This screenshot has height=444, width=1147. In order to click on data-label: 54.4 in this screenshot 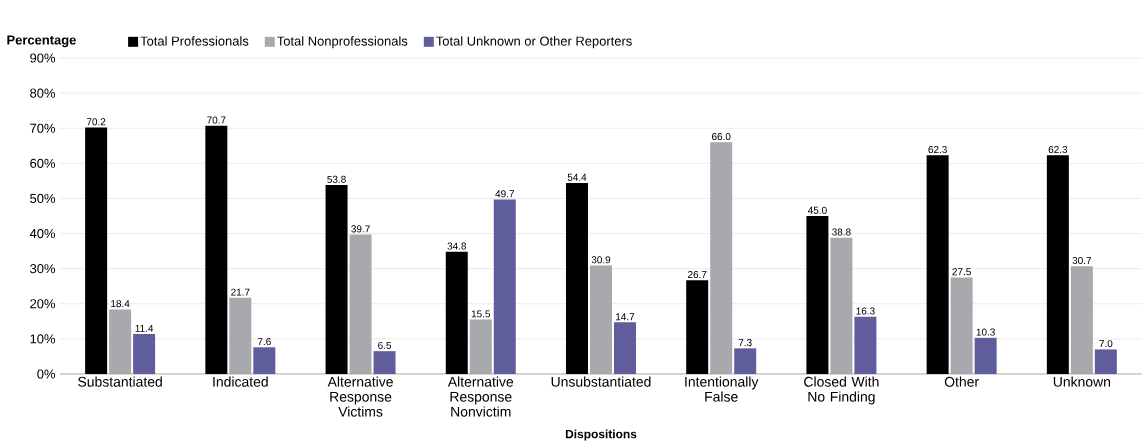, I will do `click(577, 177)`.